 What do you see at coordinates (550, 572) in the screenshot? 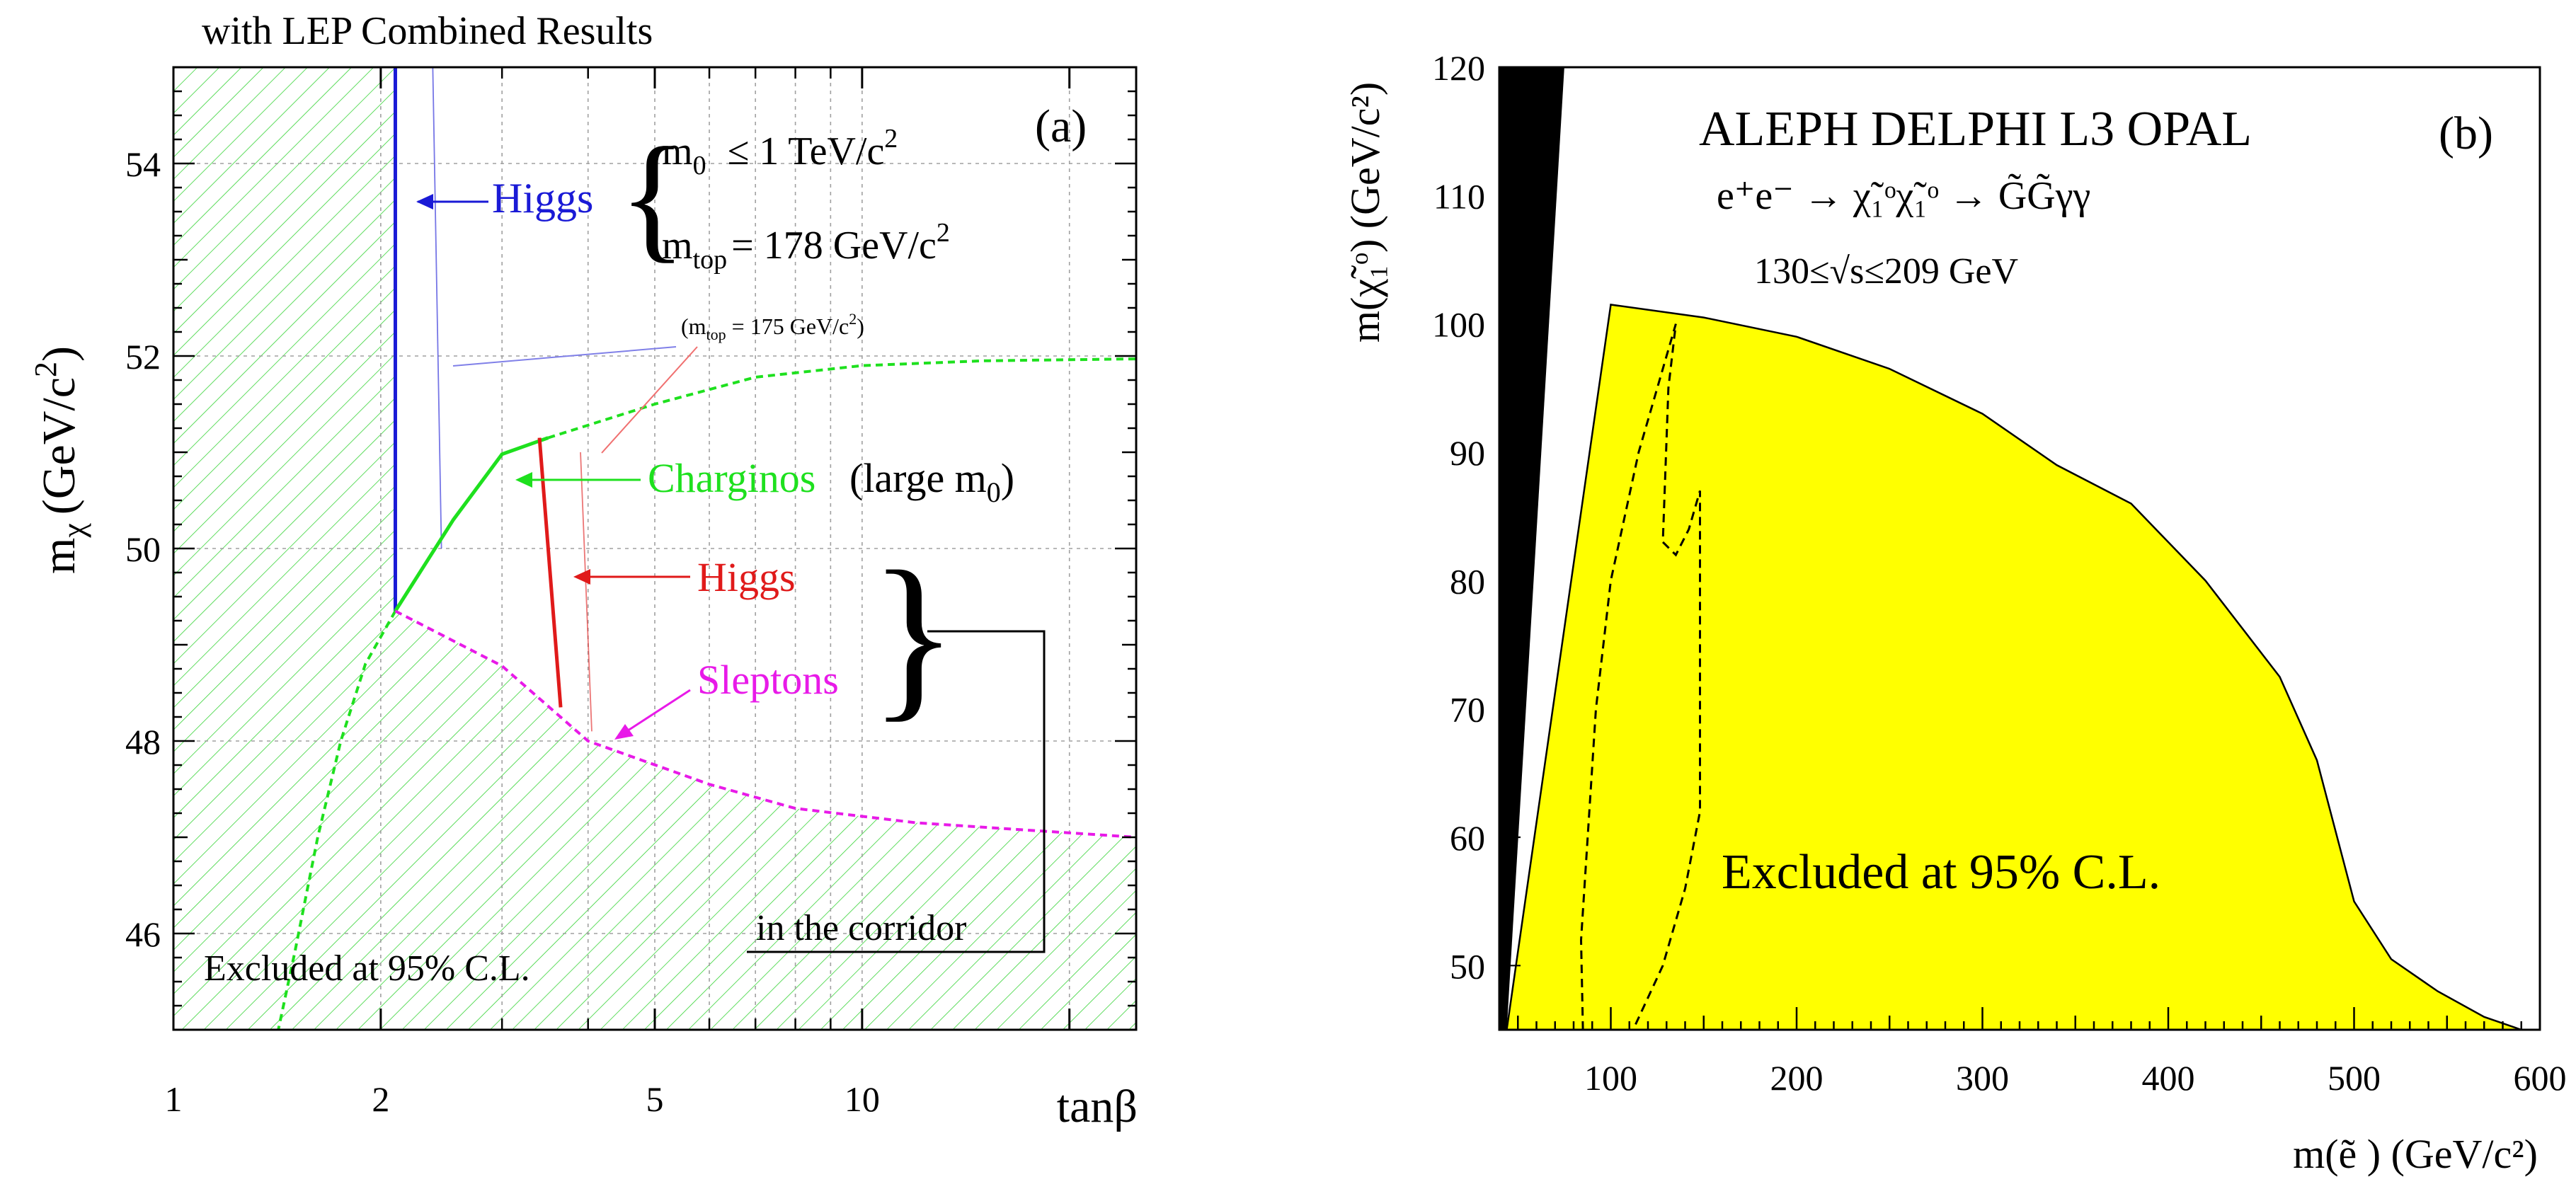
I see `series-higgs-red` at bounding box center [550, 572].